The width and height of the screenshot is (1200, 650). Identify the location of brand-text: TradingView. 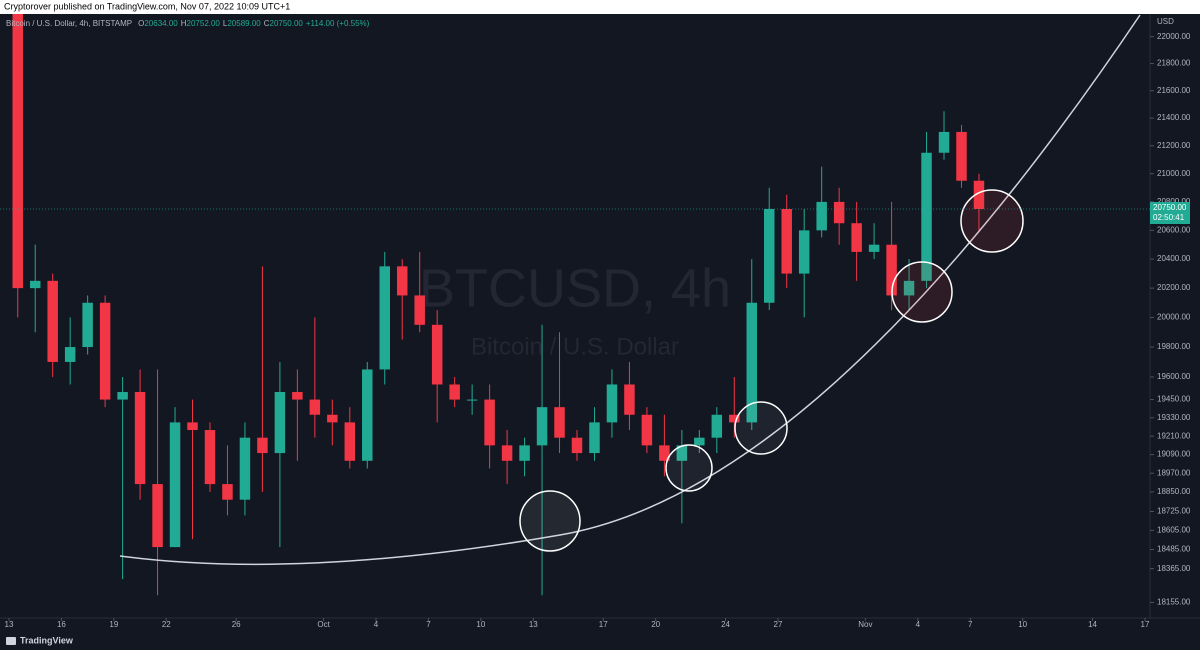
(47, 640).